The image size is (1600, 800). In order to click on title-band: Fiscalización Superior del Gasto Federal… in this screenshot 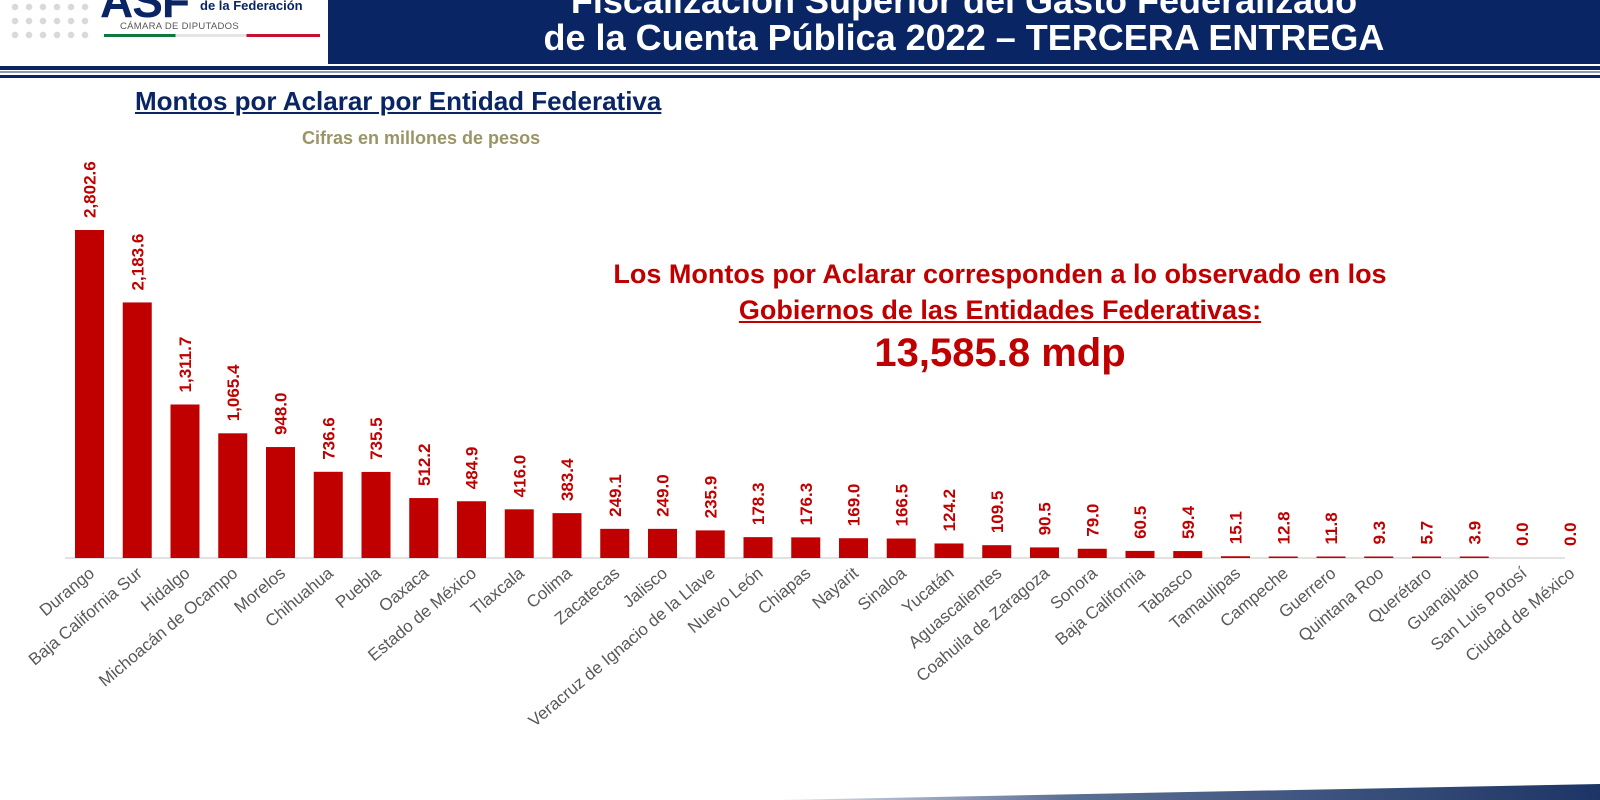, I will do `click(964, 32)`.